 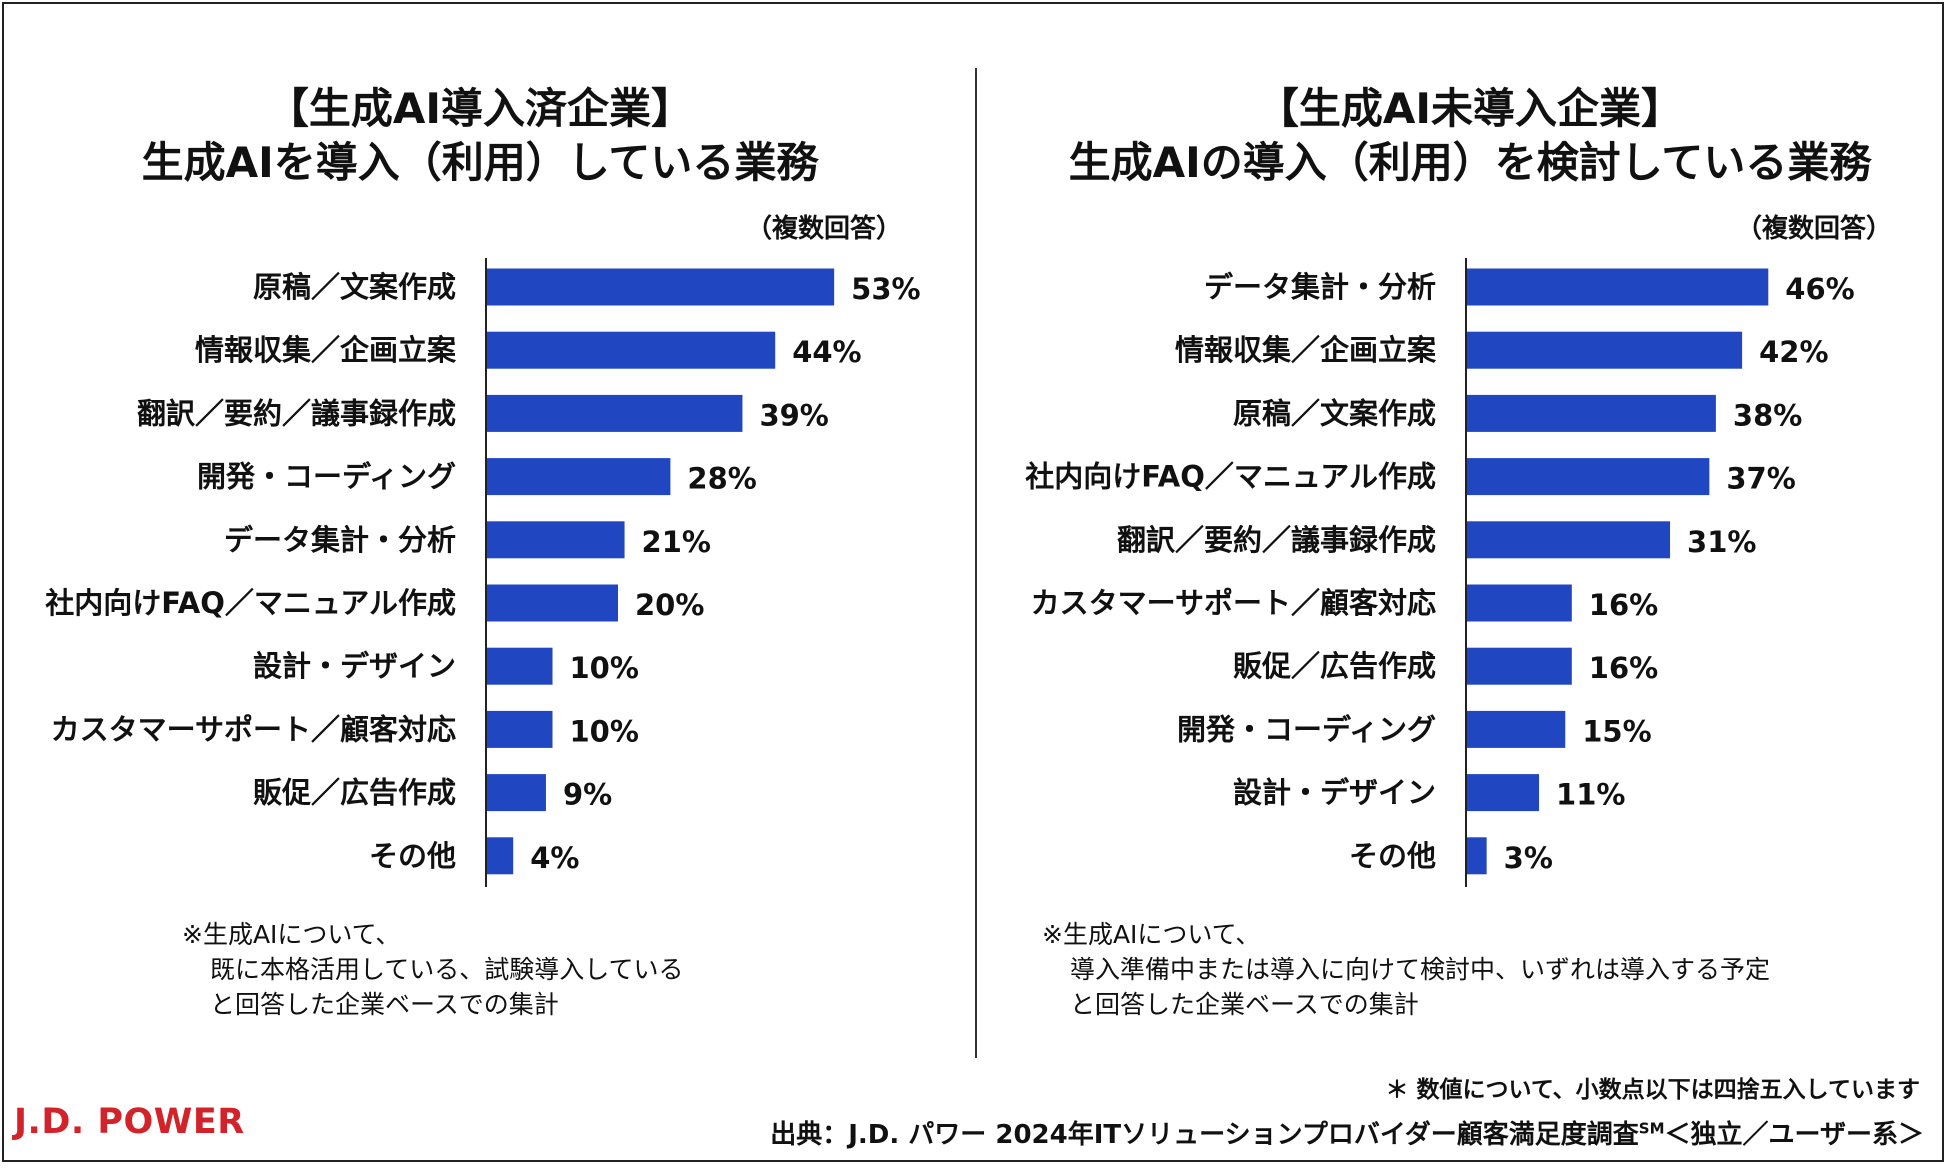 What do you see at coordinates (1233, 603) in the screenshot?
I see `right-category-label: カスタマーサポート／顧客対応` at bounding box center [1233, 603].